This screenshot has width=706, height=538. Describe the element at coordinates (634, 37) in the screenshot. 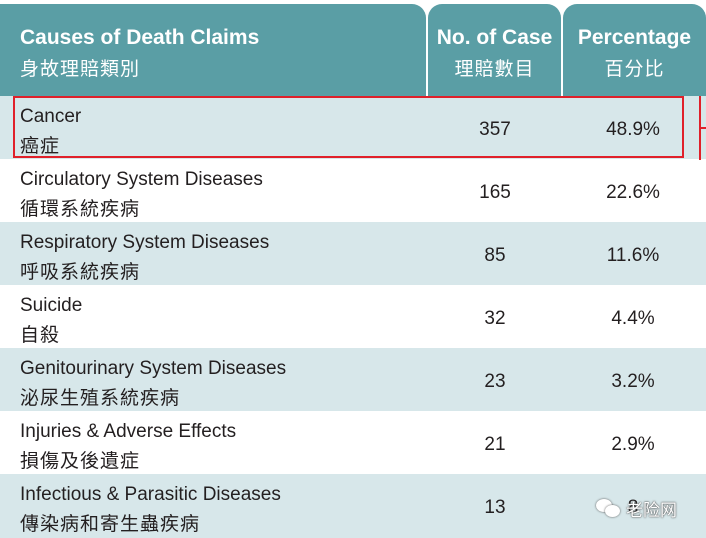

I see `header-pct-en: Percentage` at that location.